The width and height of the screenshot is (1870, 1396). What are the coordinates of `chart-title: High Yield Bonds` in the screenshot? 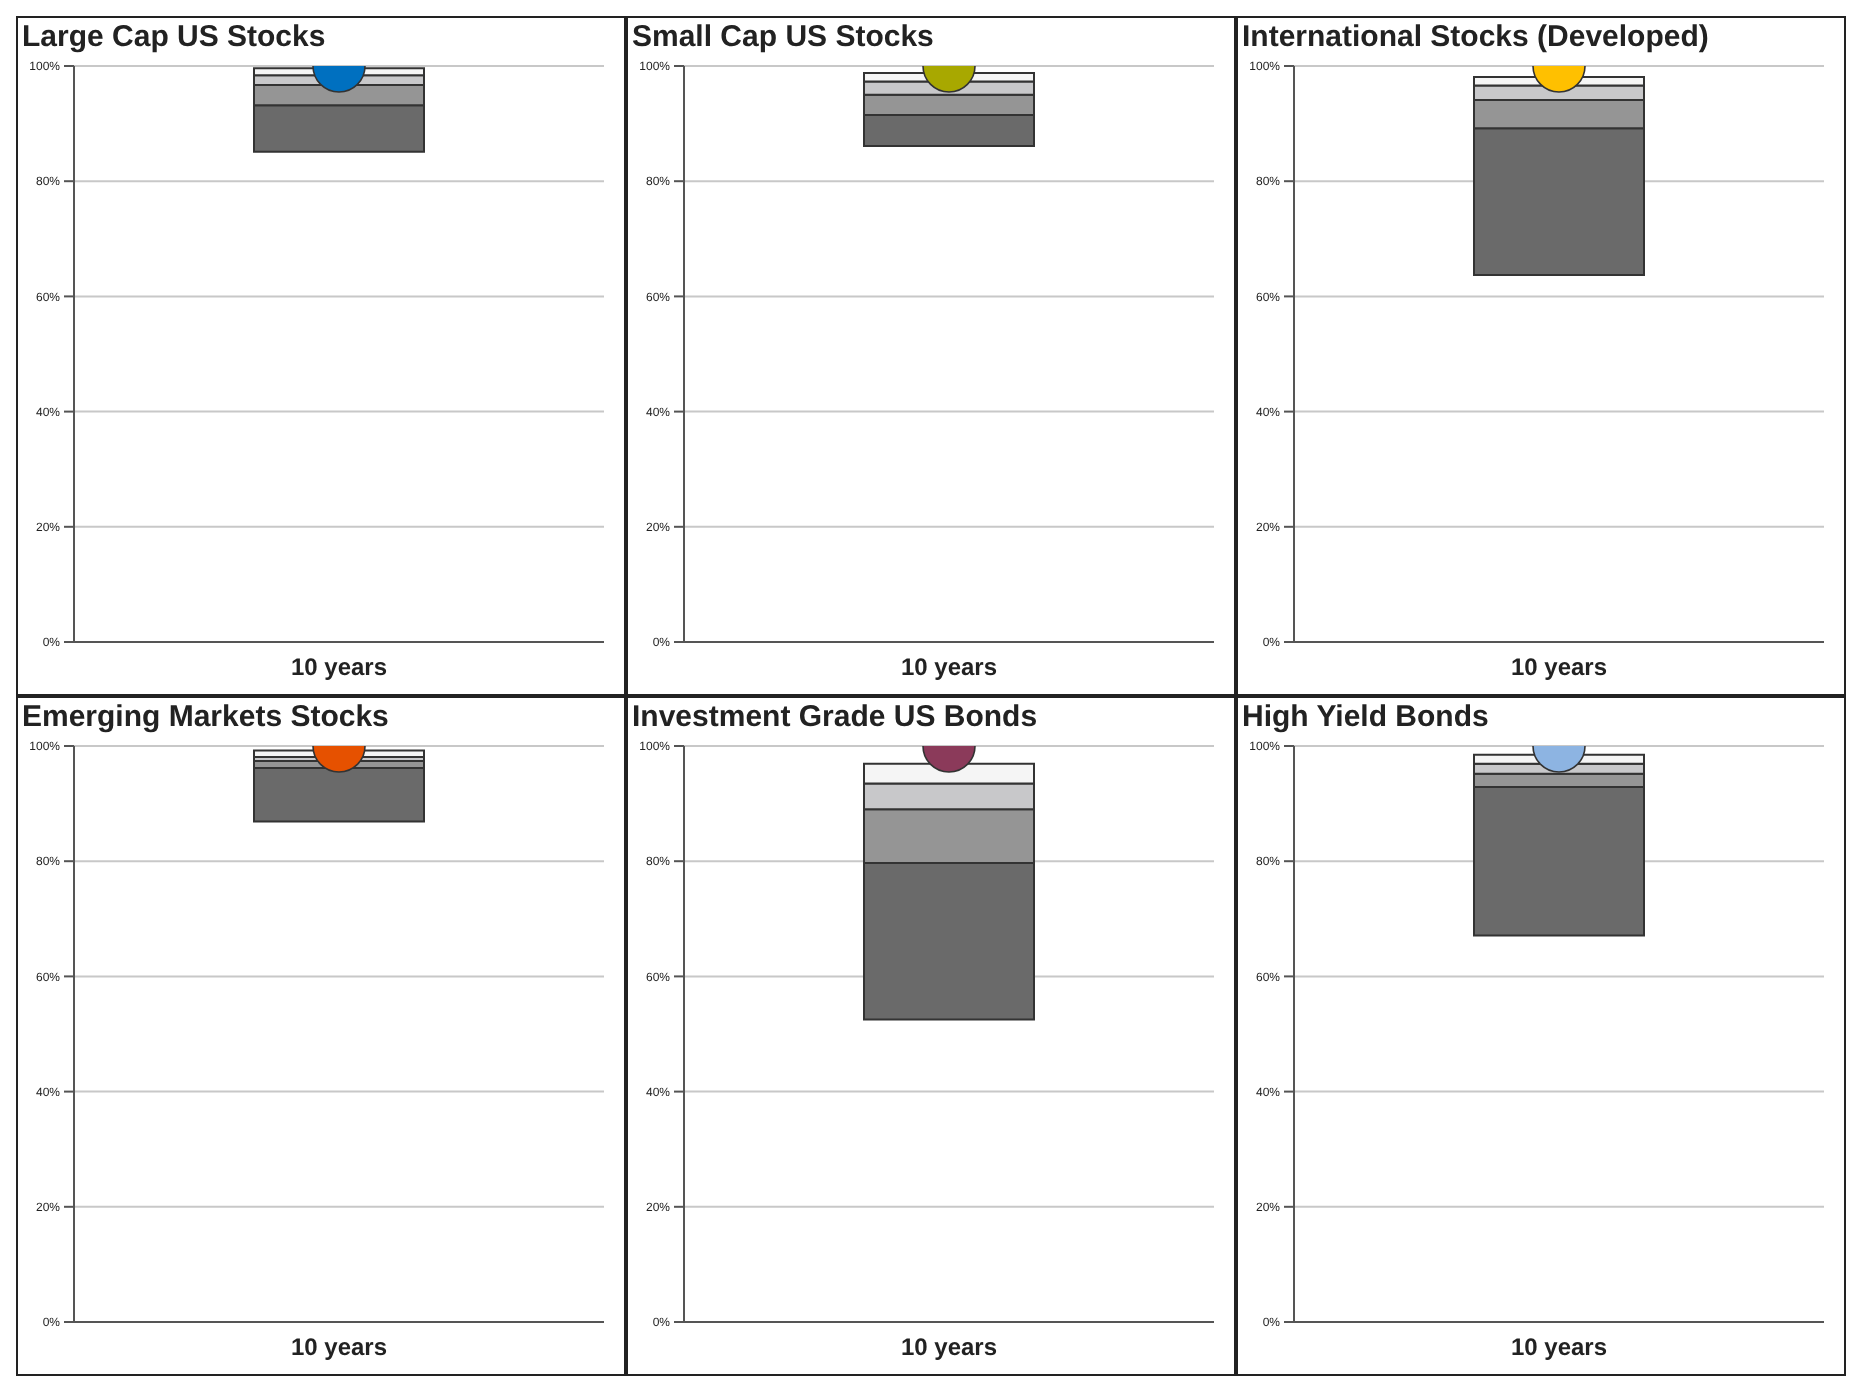 It's located at (1365, 717).